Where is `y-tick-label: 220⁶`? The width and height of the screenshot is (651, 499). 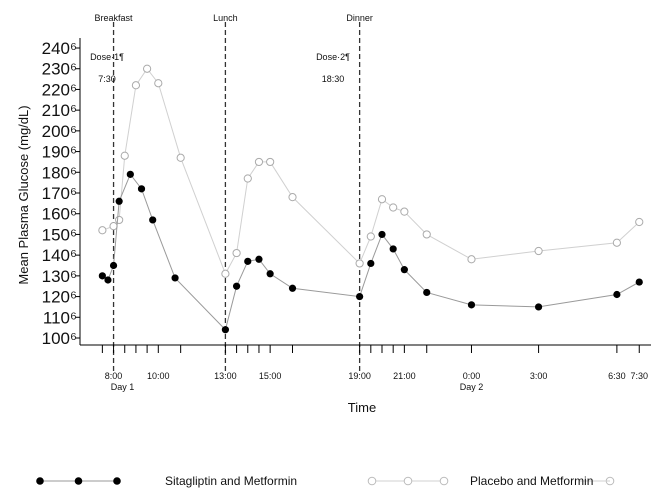 y-tick-label: 220⁶ is located at coordinates (59, 89).